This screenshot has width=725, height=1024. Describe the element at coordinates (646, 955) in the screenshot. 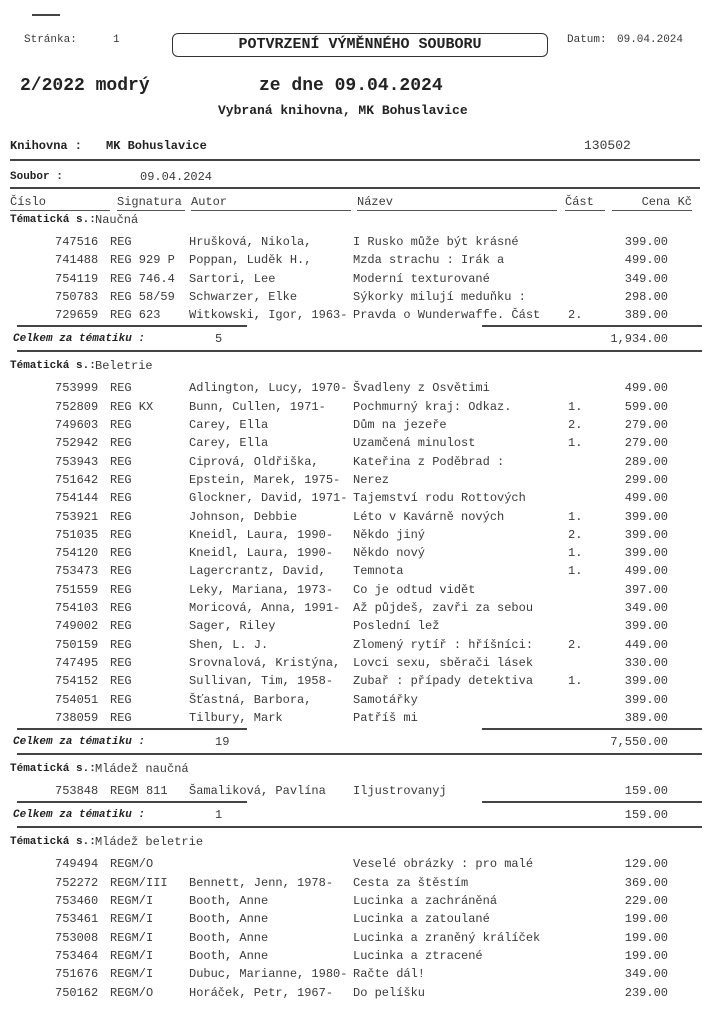

I see `item-price: 199.00` at that location.